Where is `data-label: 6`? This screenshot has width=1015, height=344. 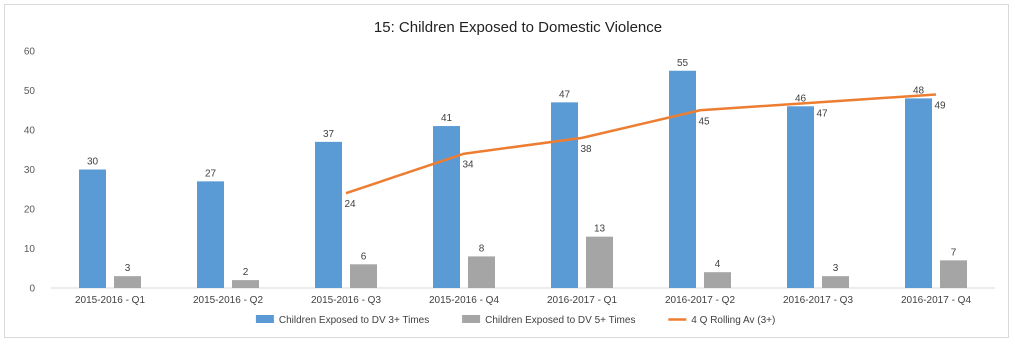 data-label: 6 is located at coordinates (364, 256).